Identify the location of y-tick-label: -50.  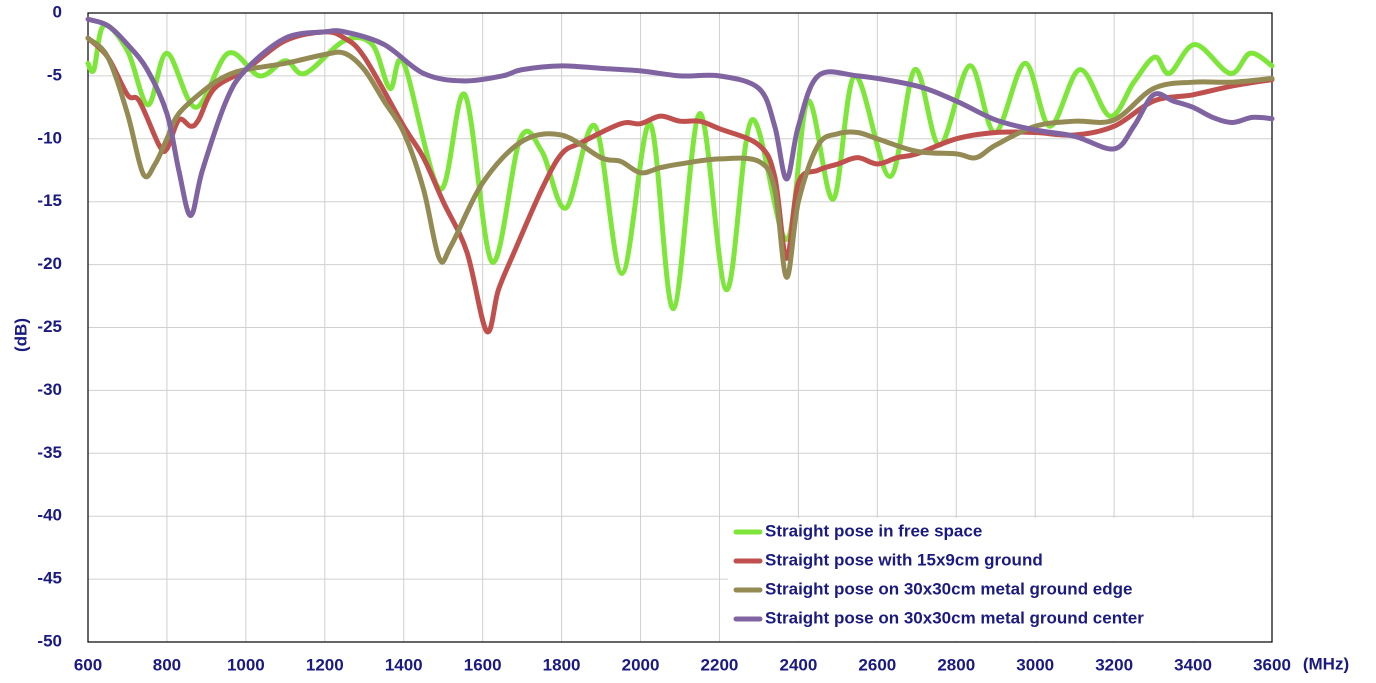
(49, 640).